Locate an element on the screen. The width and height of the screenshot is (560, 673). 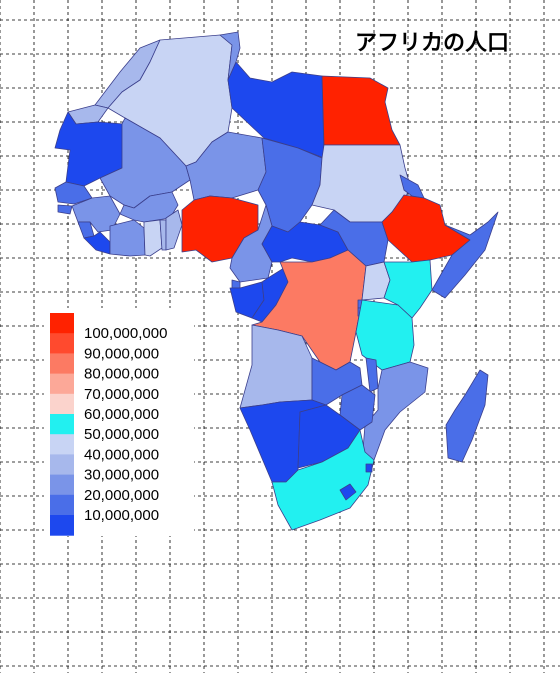
legend-swatches is located at coordinates (62, 424).